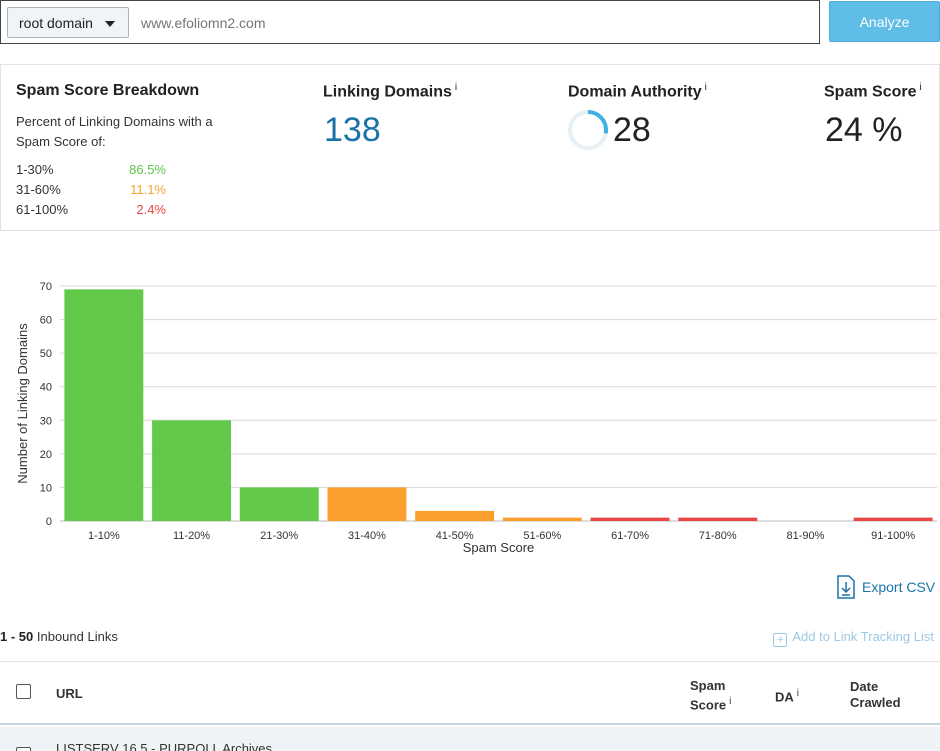  I want to click on inbound-links-count: 1 - 50 Inbound Links, so click(59, 636).